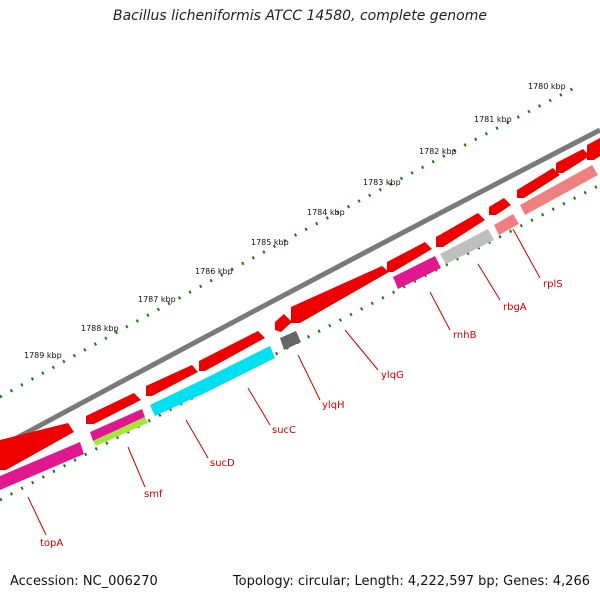  Describe the element at coordinates (392, 375) in the screenshot. I see `gene-label: ylqG` at that location.